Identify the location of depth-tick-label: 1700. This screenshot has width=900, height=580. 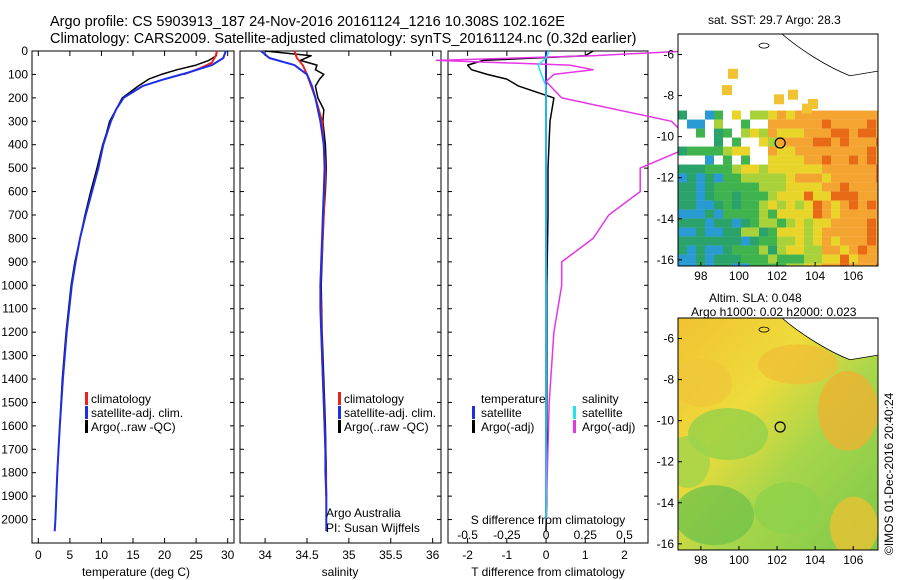
(14, 449).